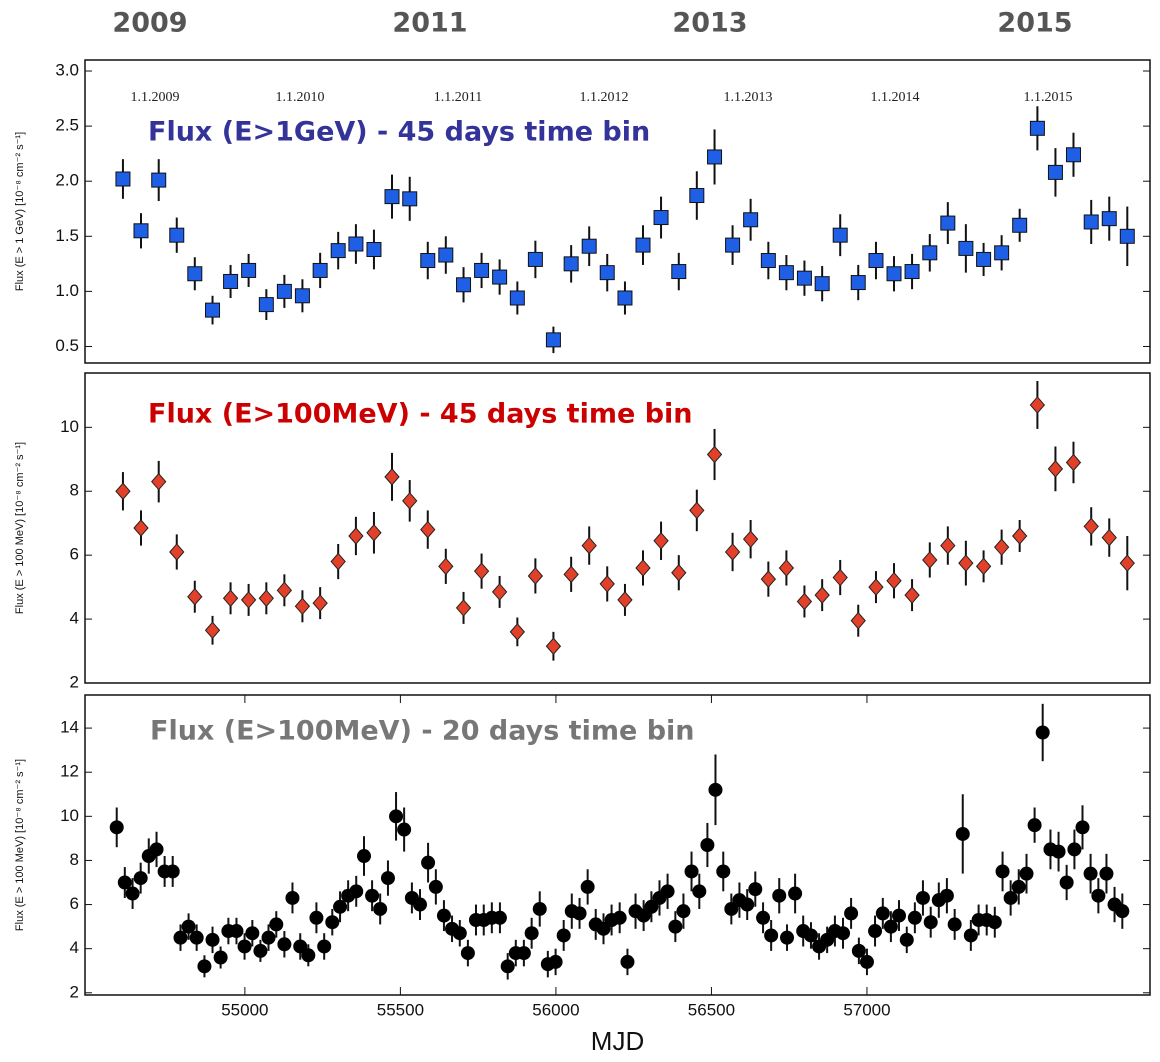  I want to click on y-tick-label: 2, so click(74, 681).